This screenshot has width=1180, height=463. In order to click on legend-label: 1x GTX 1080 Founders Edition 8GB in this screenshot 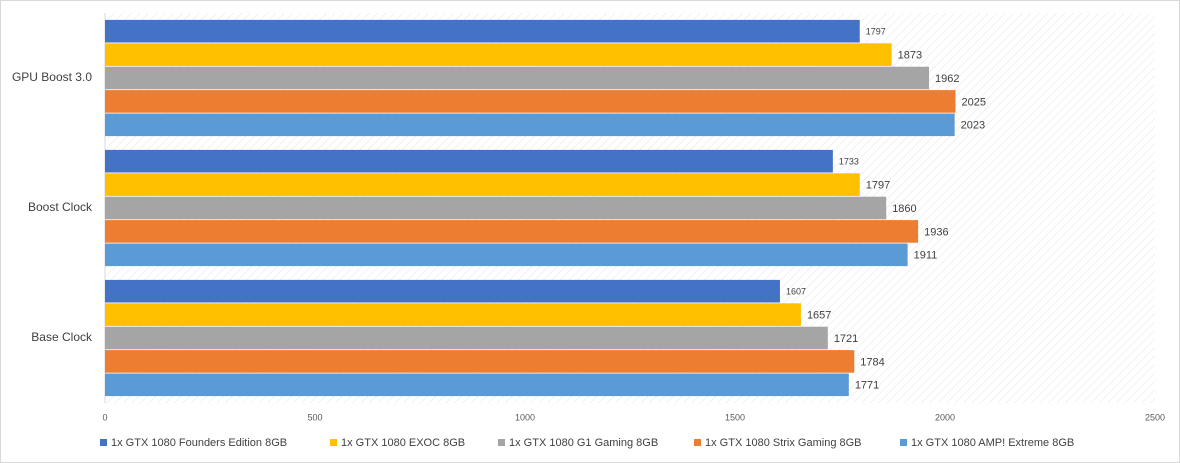, I will do `click(199, 443)`.